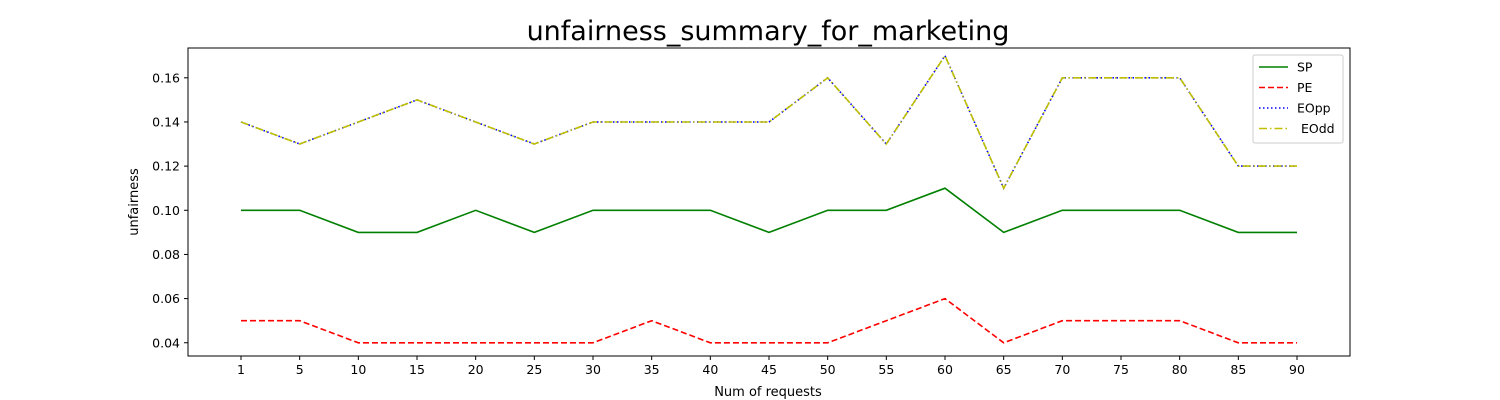  What do you see at coordinates (1180, 369) in the screenshot?
I see `x-tick-label: 80` at bounding box center [1180, 369].